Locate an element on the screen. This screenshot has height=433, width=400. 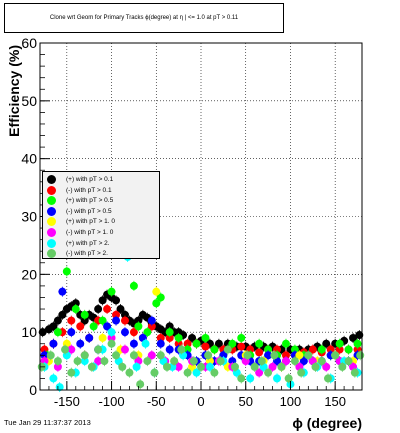
legend-entry: (-) with pT > 0.1 is located at coordinates (103, 190).